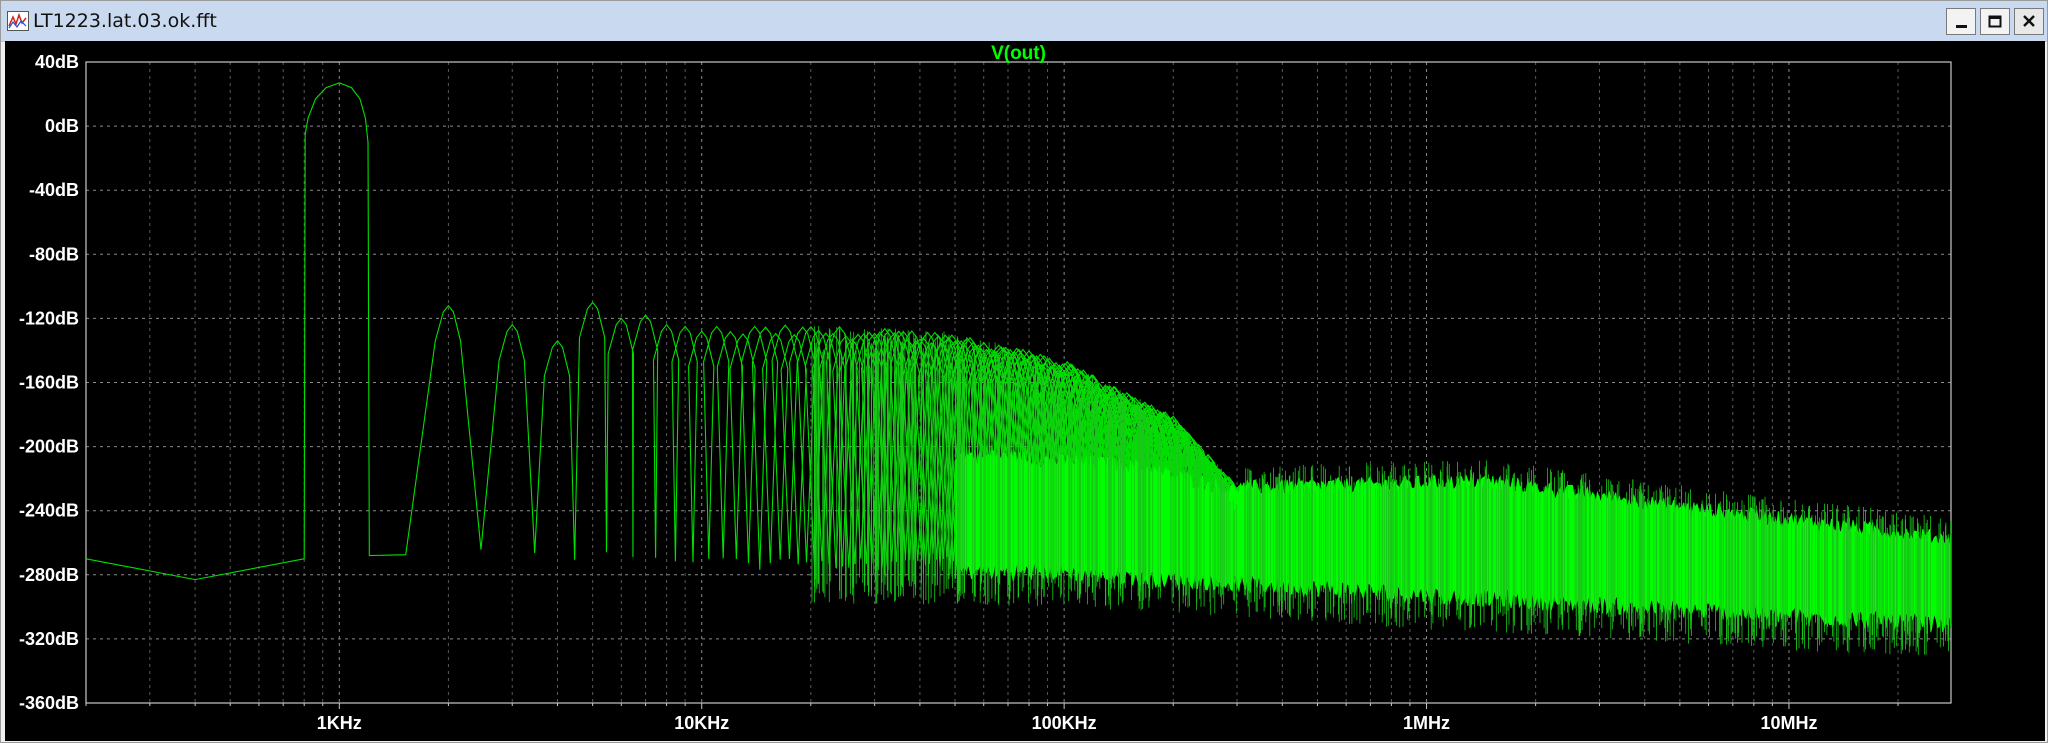 This screenshot has width=2048, height=743. What do you see at coordinates (54, 254) in the screenshot?
I see `y-tick-label: -80dB` at bounding box center [54, 254].